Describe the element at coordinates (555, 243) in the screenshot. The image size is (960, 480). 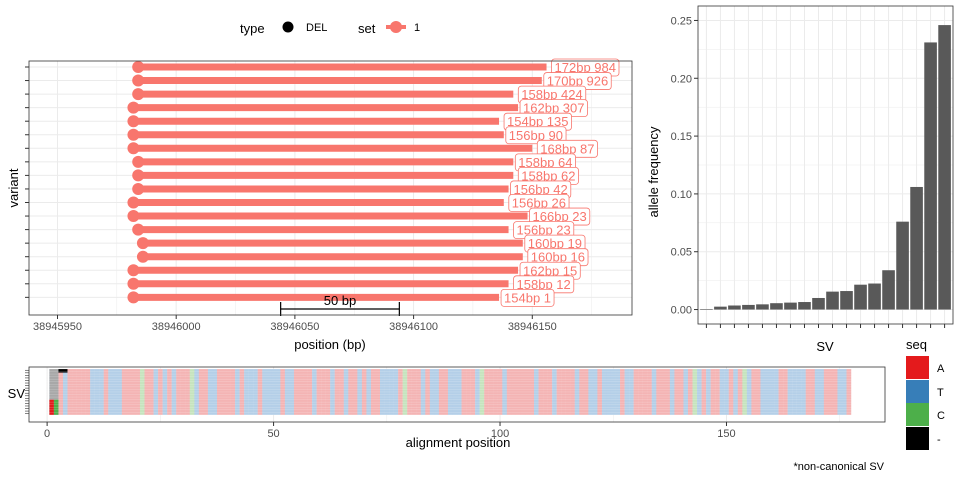
I see `variant-label-text: 160bp 19` at that location.